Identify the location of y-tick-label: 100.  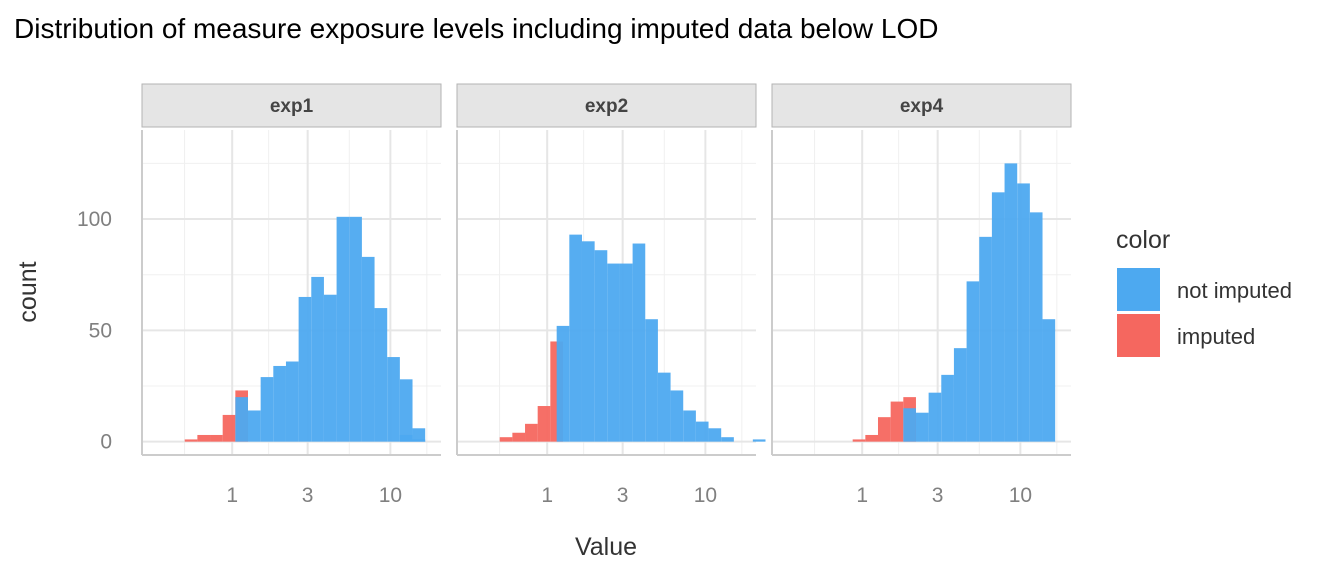
(94, 219).